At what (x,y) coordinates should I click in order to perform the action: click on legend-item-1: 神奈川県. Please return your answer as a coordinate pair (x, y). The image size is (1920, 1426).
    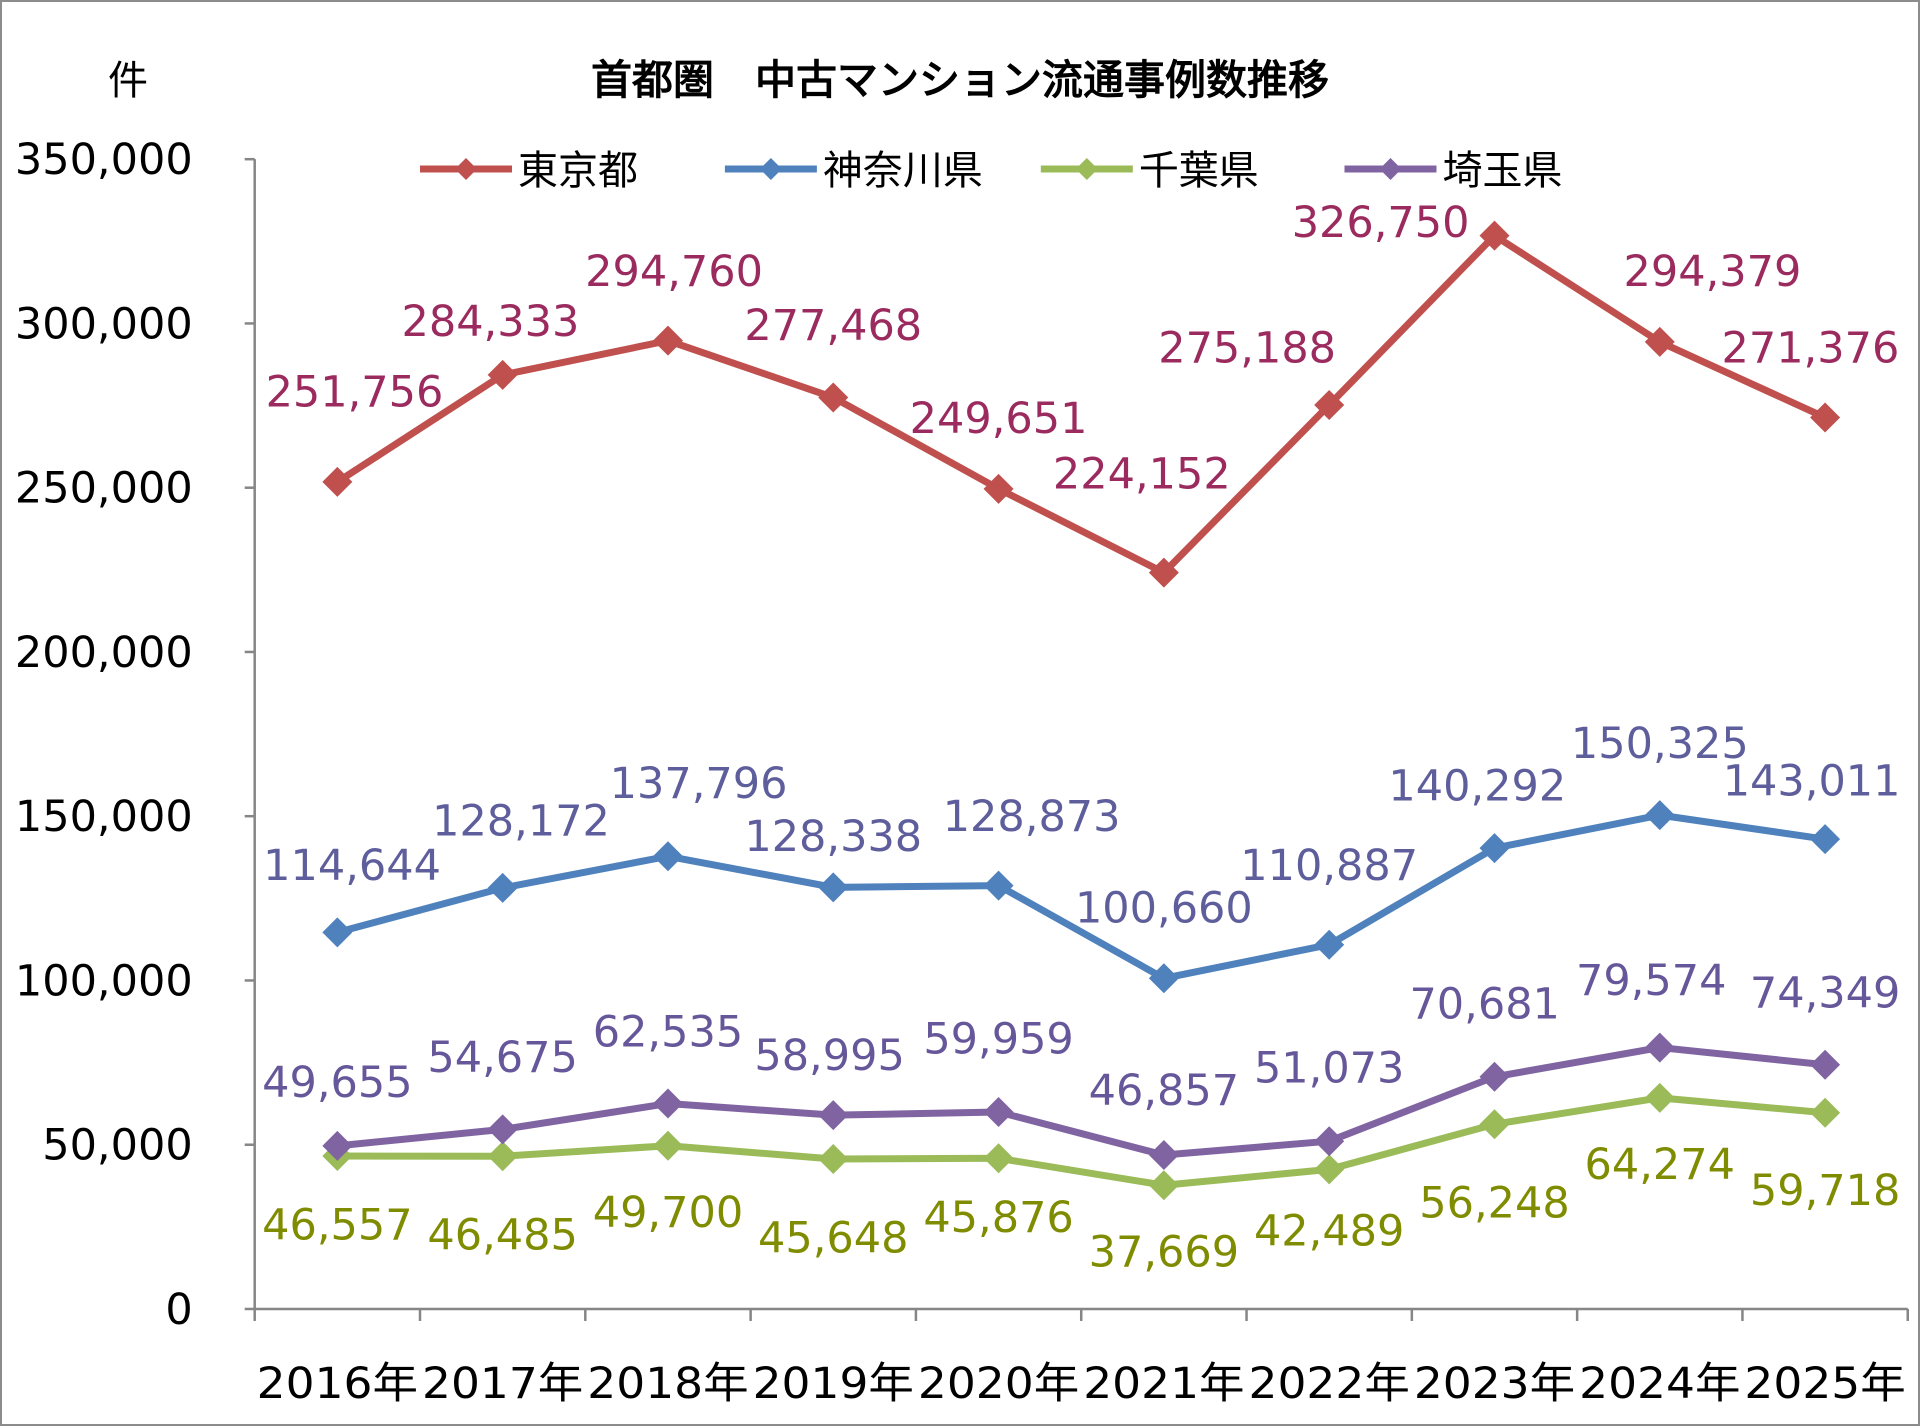
    Looking at the image, I should click on (853, 171).